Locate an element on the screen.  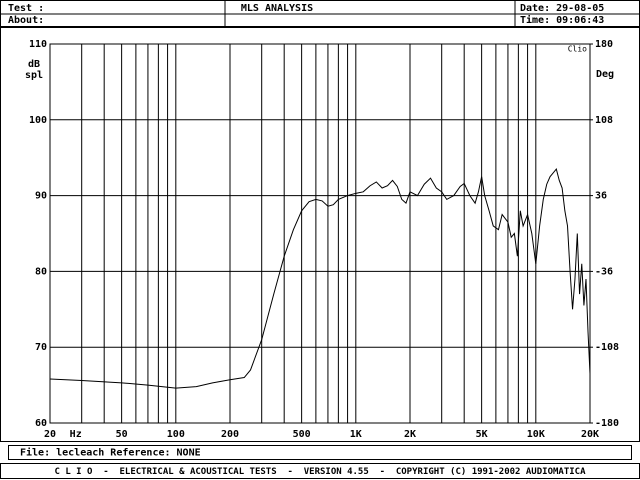
y-tick-label: 100 is located at coordinates (38, 120).